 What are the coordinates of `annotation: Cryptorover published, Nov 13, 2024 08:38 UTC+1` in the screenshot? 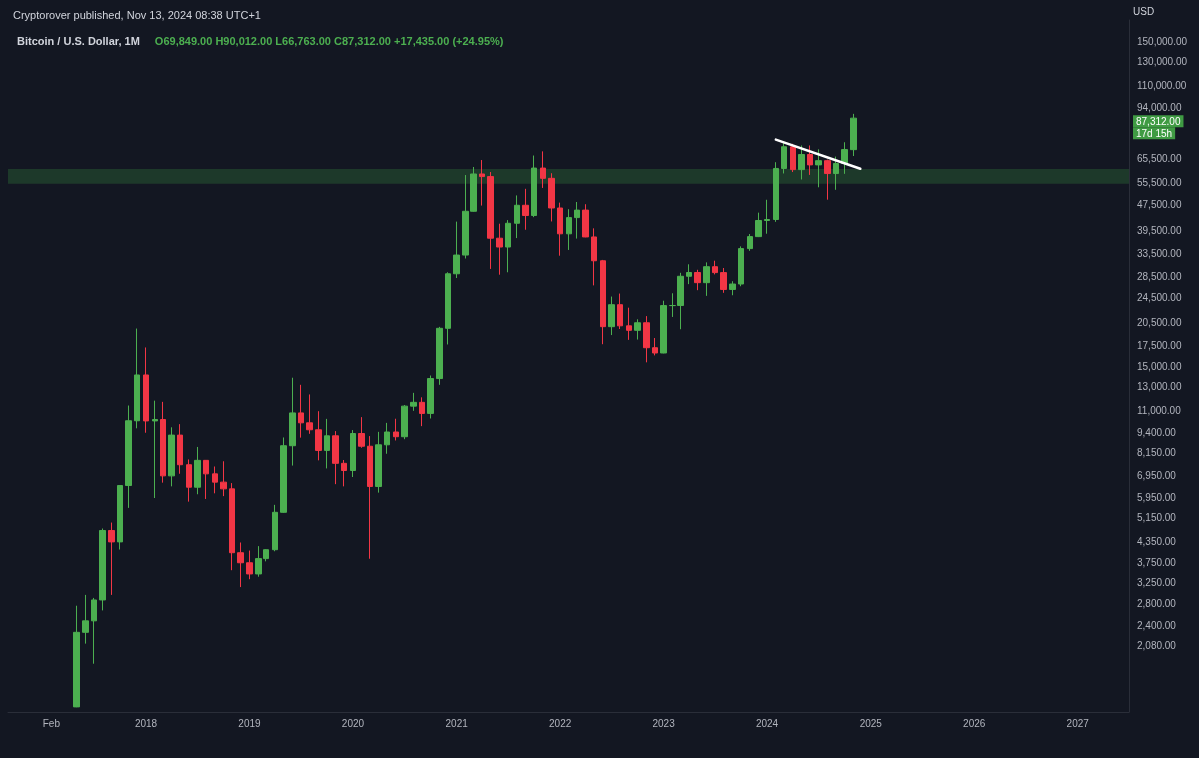 It's located at (137, 14).